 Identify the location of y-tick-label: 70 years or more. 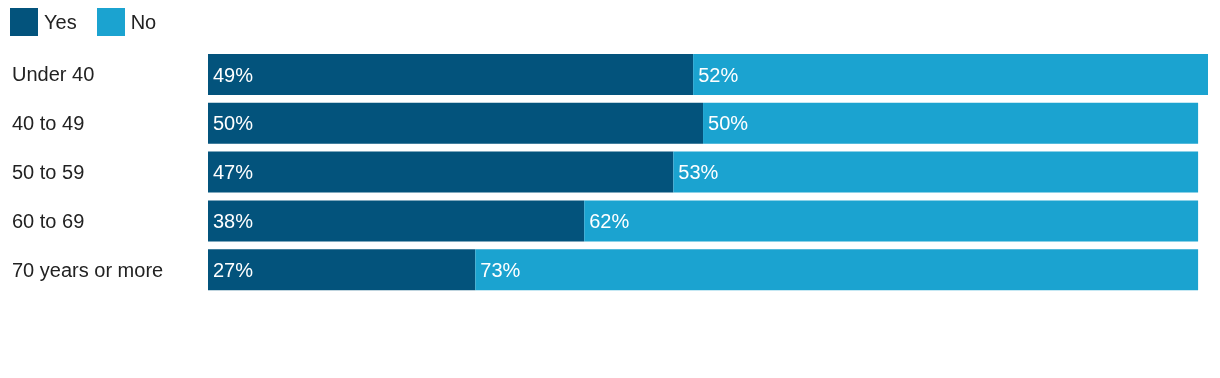
(88, 269).